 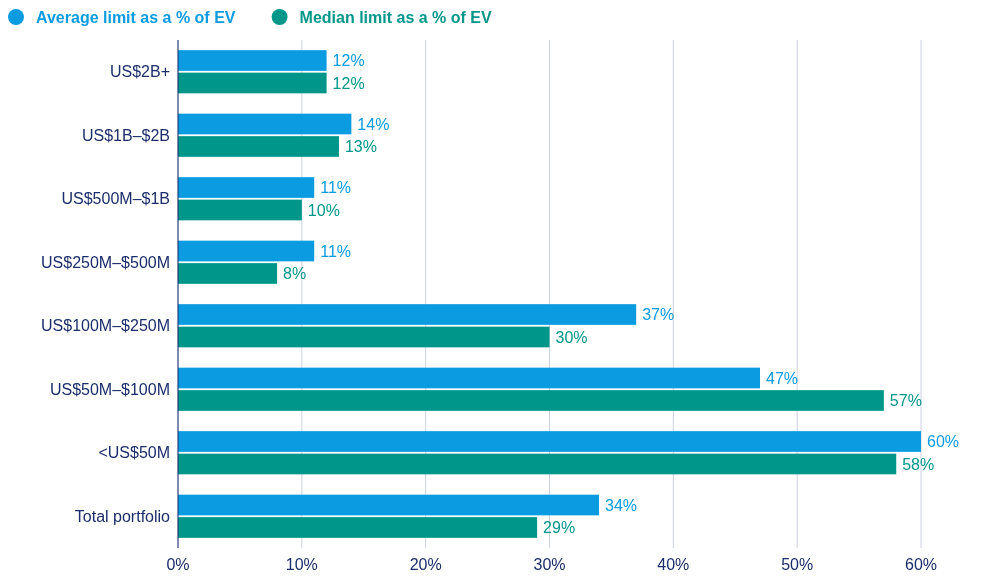 What do you see at coordinates (658, 315) in the screenshot?
I see `data-label: 37%` at bounding box center [658, 315].